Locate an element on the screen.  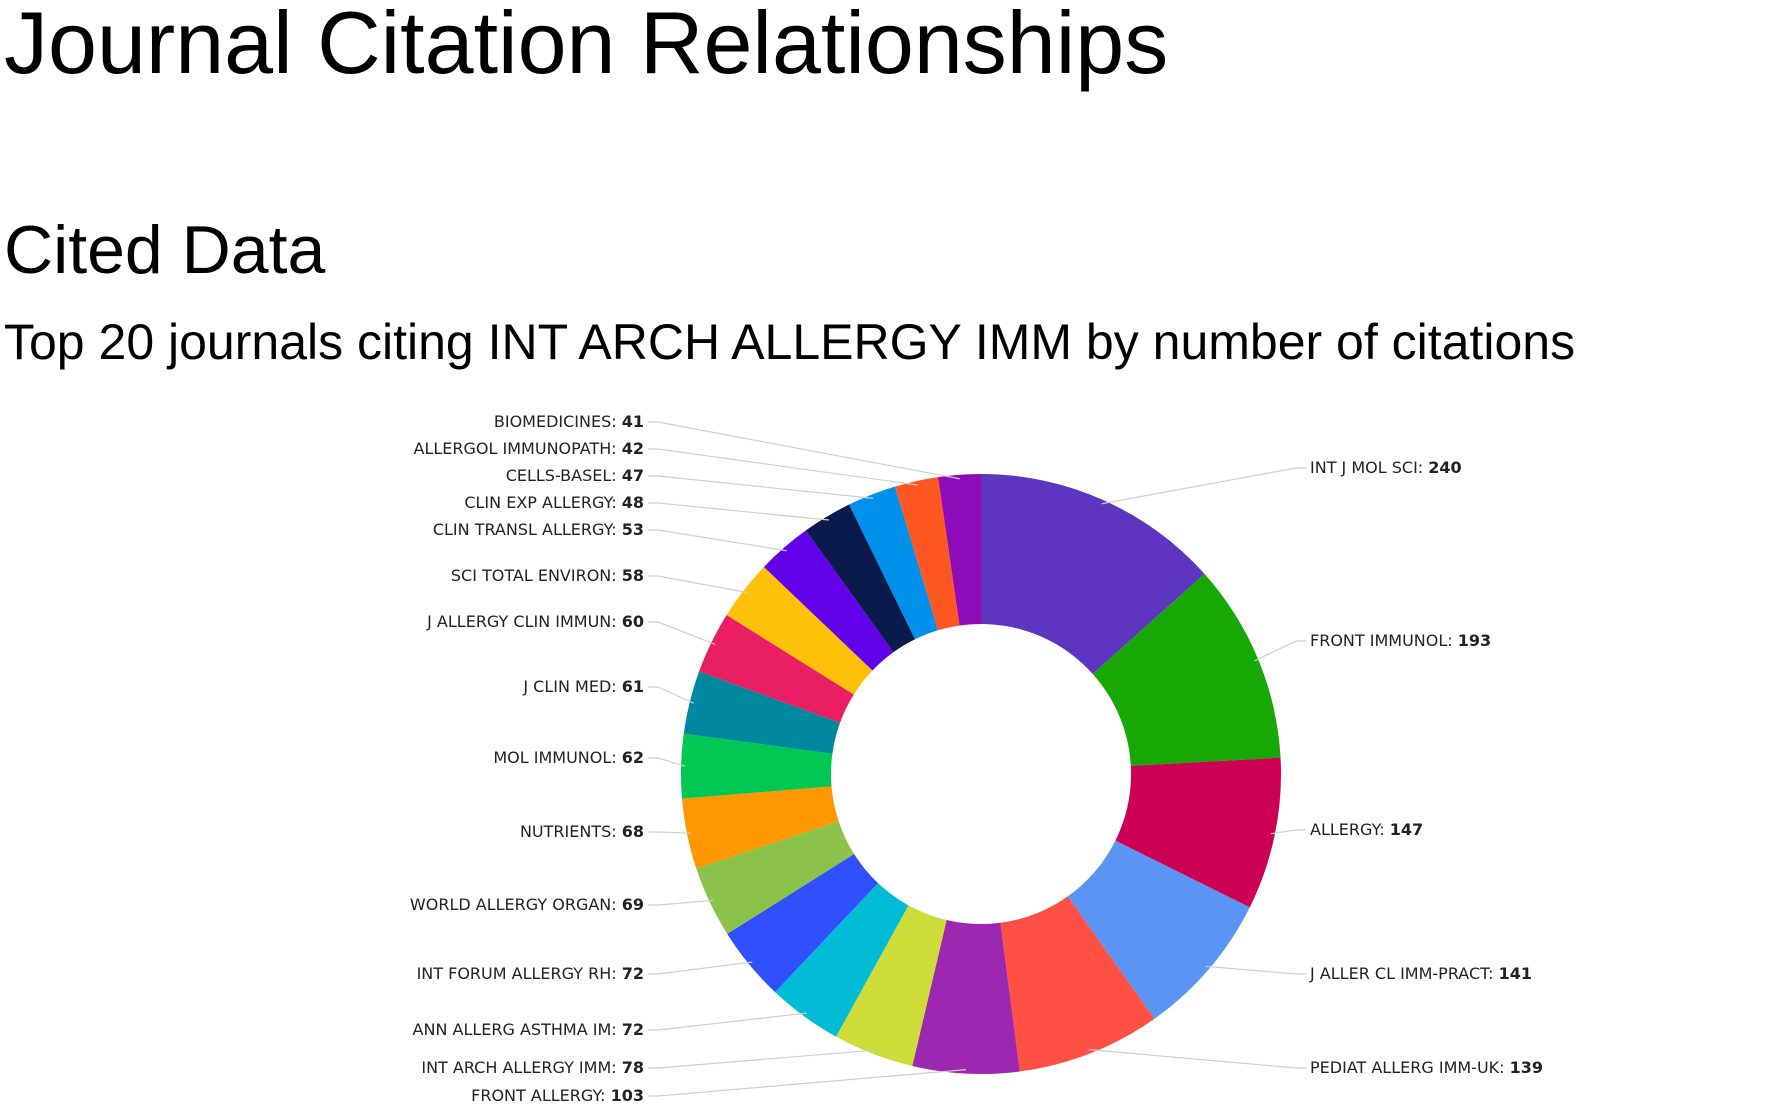
slice-label-value: 141 is located at coordinates (1515, 973).